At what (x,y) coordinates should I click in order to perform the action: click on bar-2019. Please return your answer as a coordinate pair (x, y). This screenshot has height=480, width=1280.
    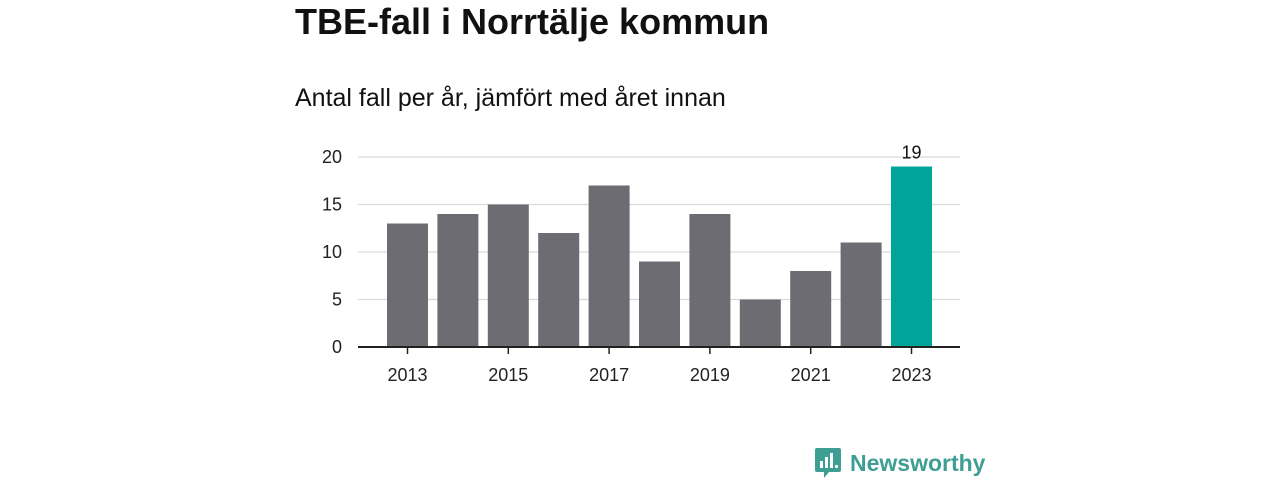
    Looking at the image, I should click on (710, 280).